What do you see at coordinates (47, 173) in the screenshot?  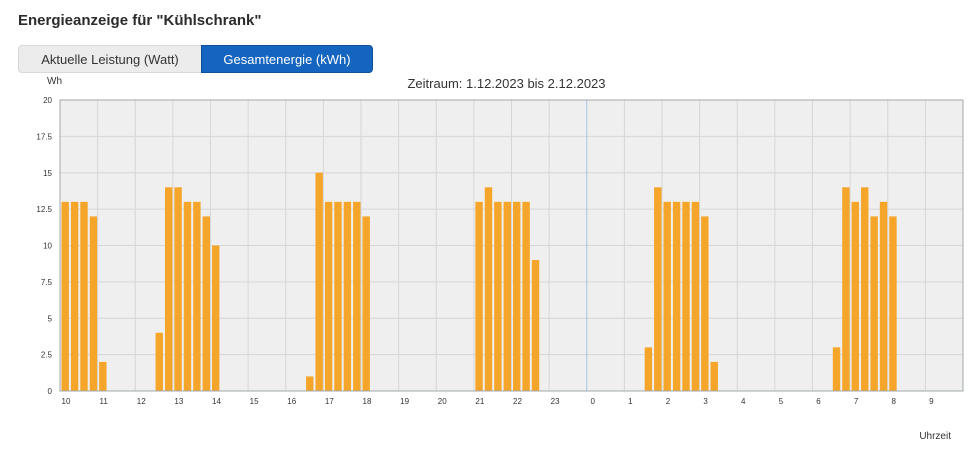 I see `y-tick-label: 15` at bounding box center [47, 173].